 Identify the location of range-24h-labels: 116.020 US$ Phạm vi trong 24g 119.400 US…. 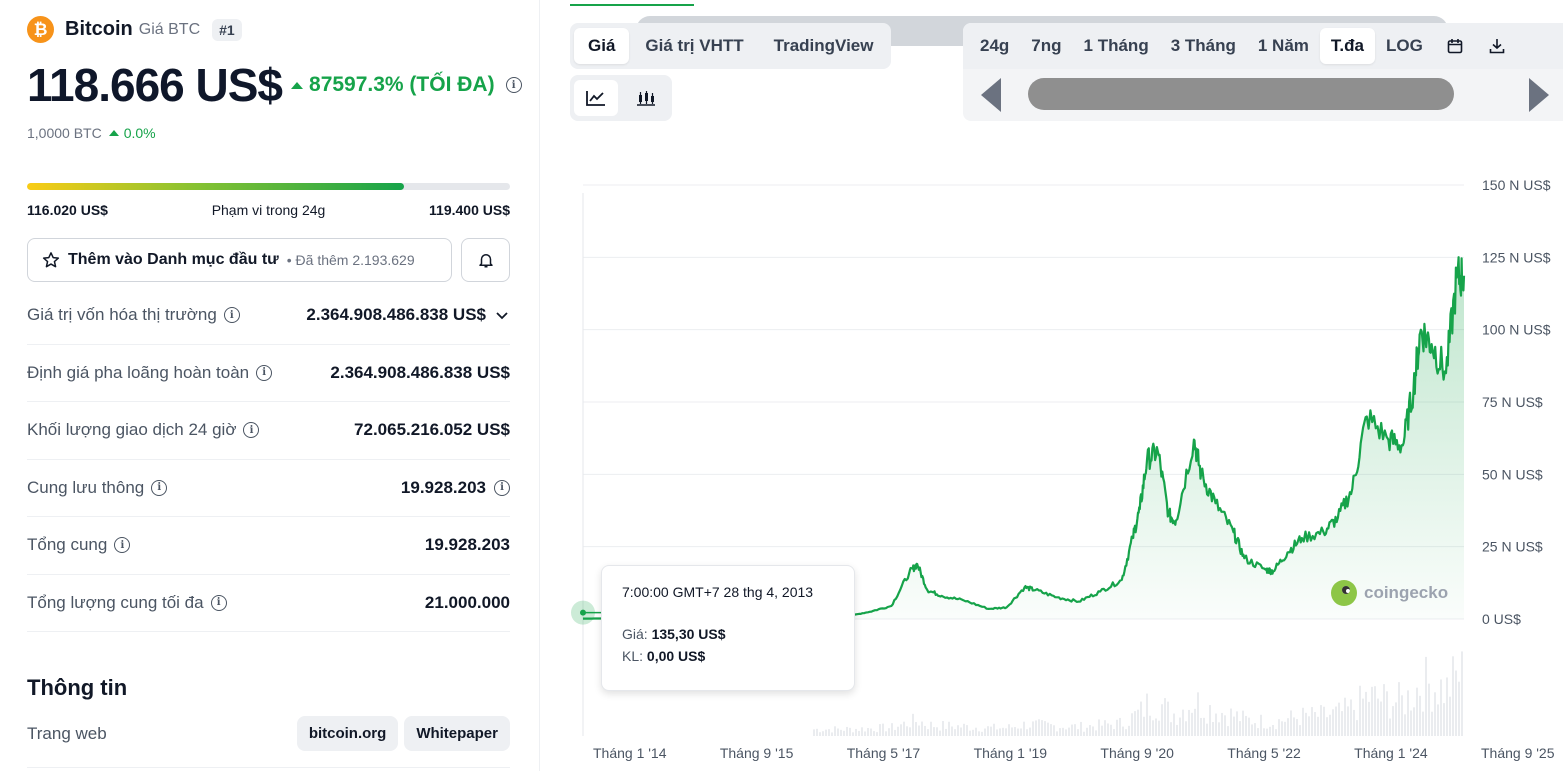
(268, 210).